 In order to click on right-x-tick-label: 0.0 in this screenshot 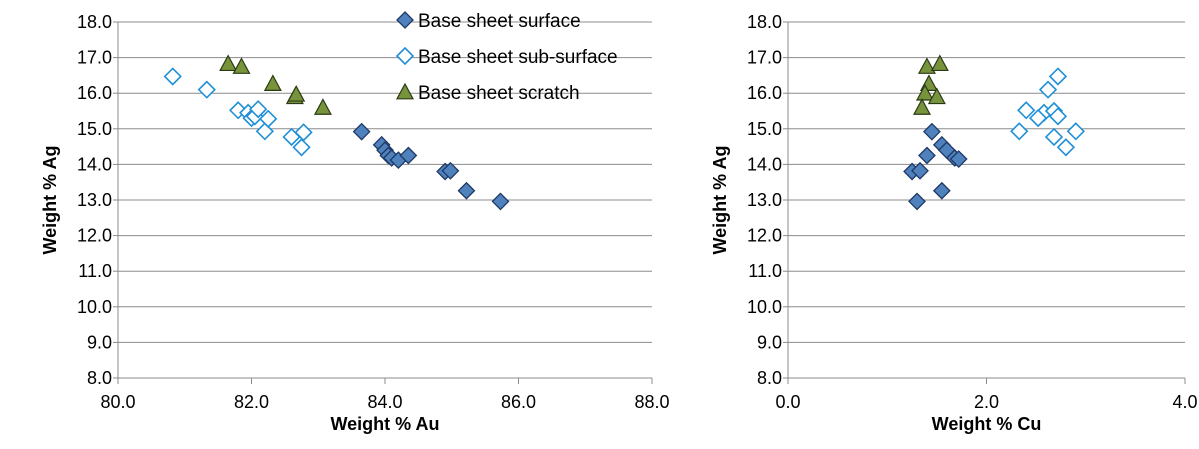, I will do `click(787, 402)`.